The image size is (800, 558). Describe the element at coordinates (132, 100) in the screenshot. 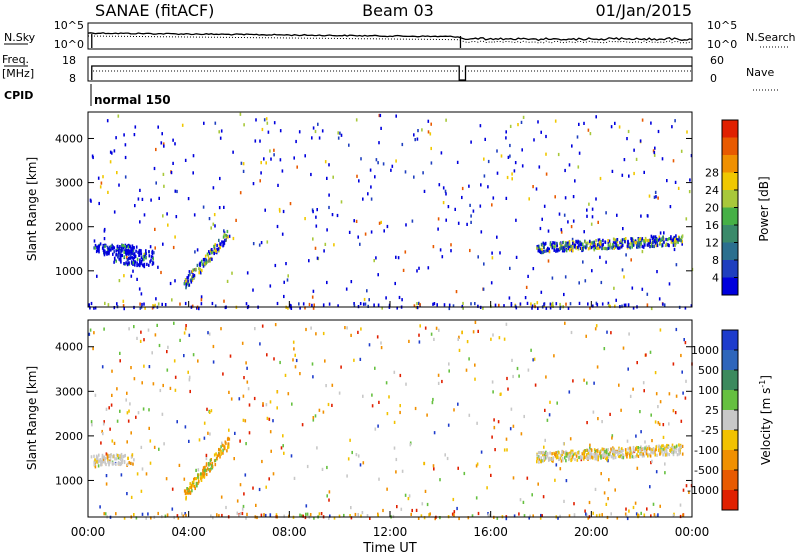

I see `cpid-value: normal 150` at that location.